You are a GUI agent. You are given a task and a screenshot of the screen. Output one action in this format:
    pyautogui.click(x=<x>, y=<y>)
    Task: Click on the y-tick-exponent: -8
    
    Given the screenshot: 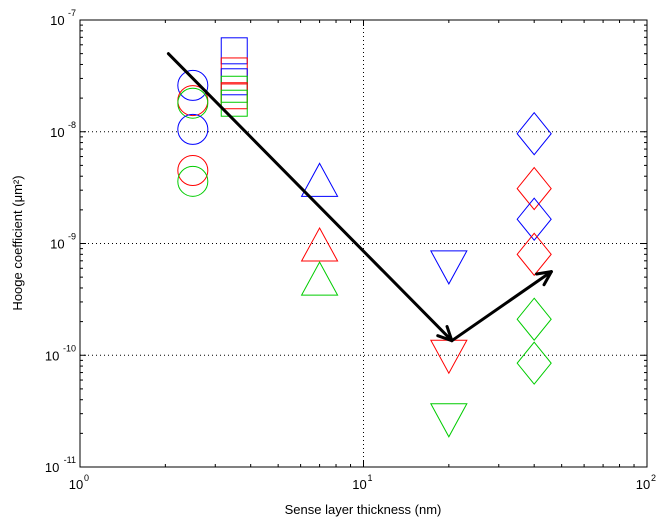 What is the action you would take?
    pyautogui.click(x=72, y=125)
    